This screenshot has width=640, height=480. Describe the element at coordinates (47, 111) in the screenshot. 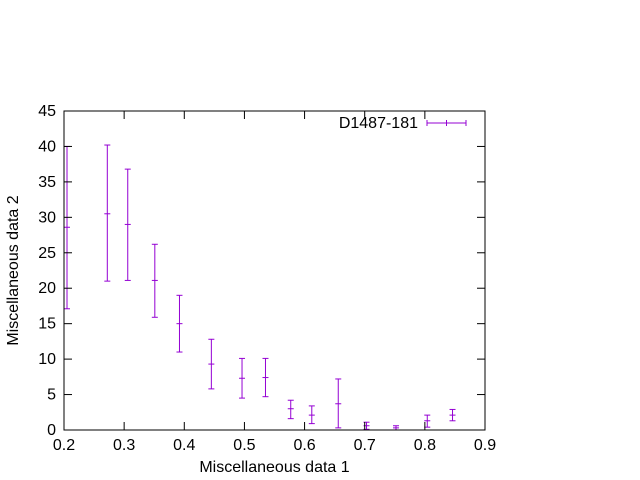

I see `y-tick-label: 45` at that location.